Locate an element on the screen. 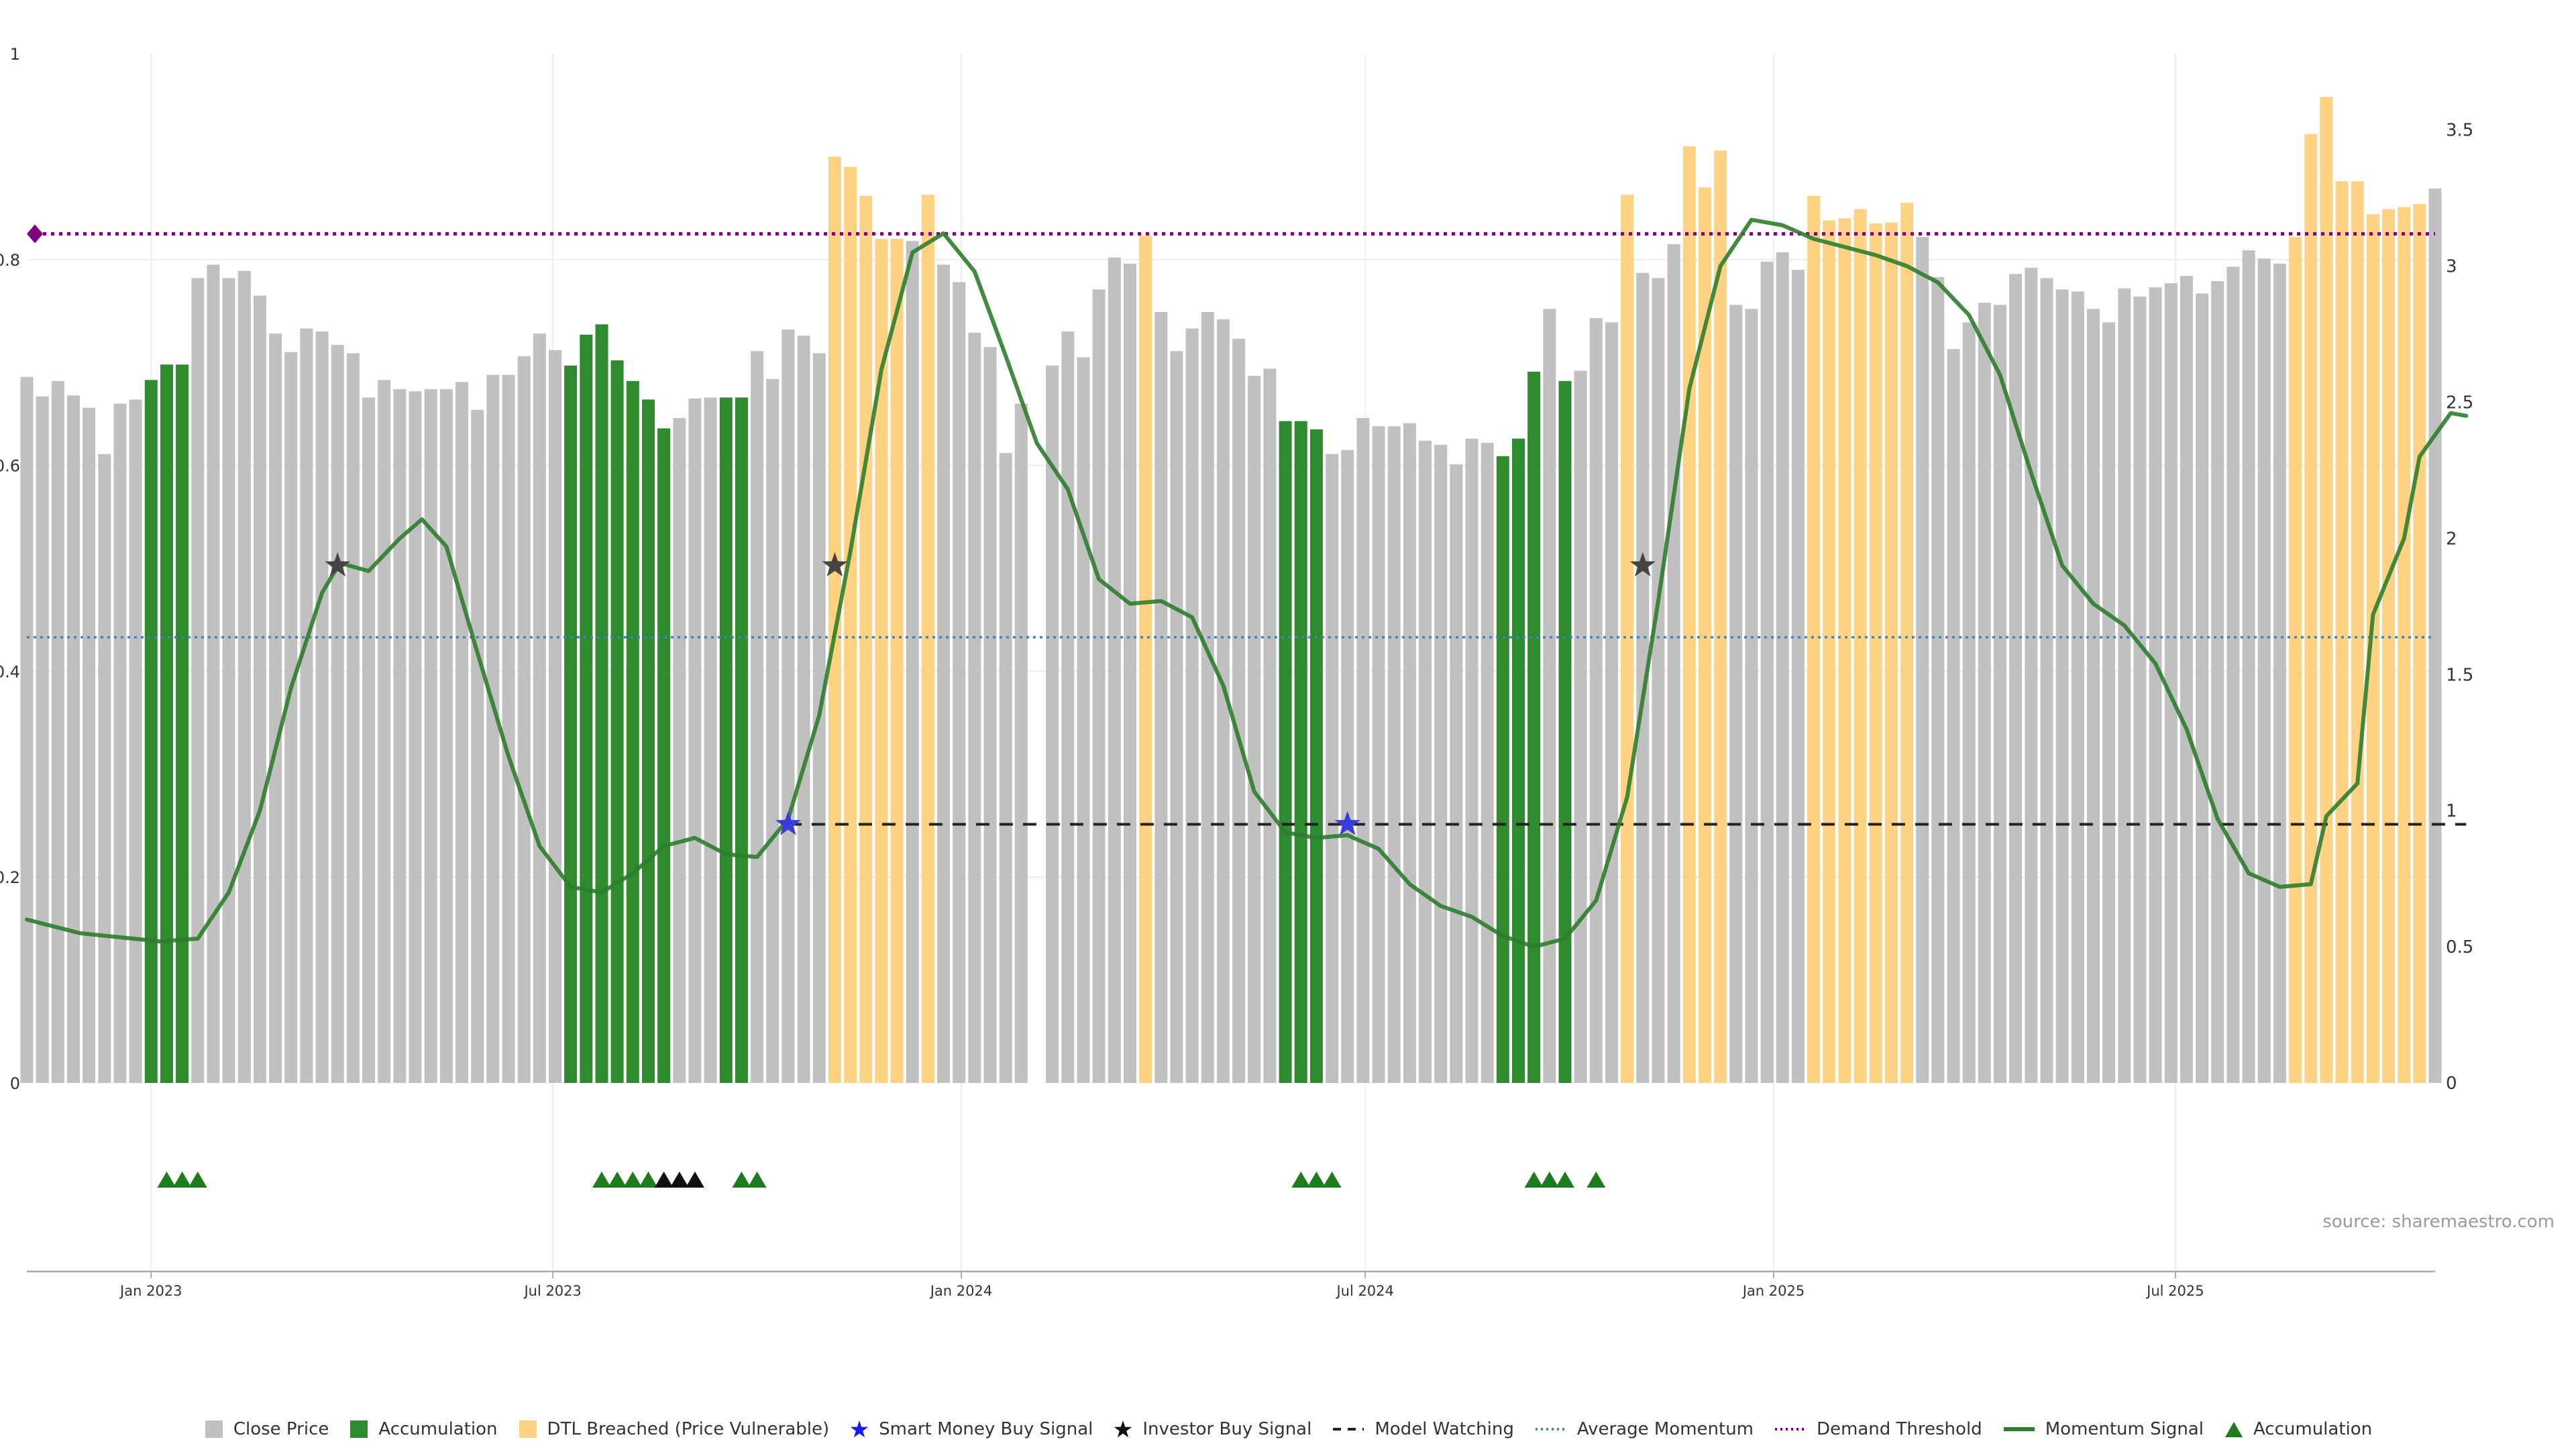 This screenshot has height=1452, width=2576. legend-label: Close Price is located at coordinates (281, 1429).